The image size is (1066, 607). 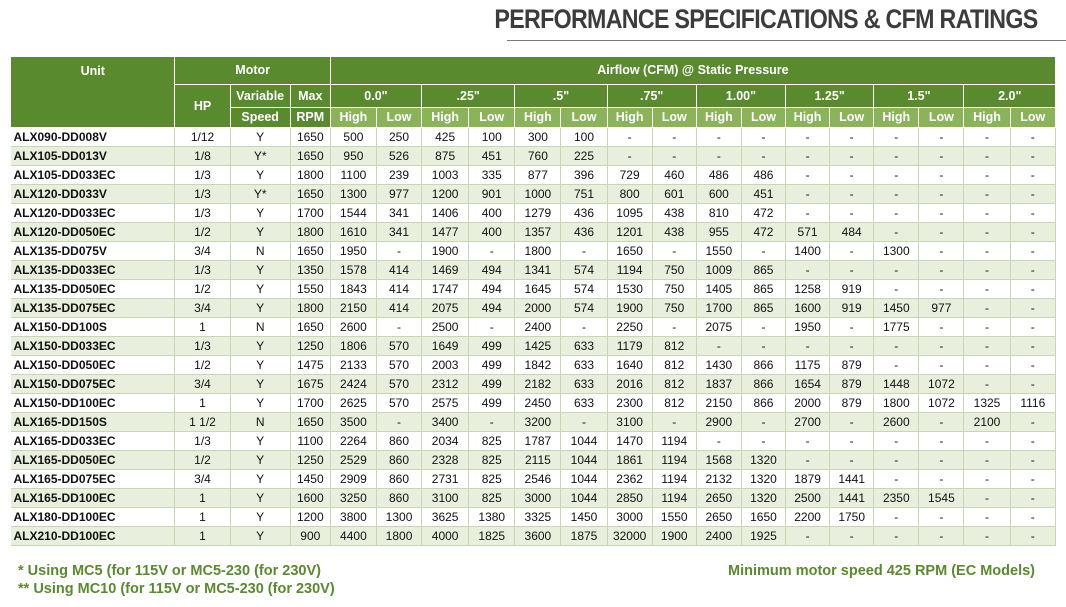 I want to click on cfm-low-cell: 825, so click(x=492, y=441).